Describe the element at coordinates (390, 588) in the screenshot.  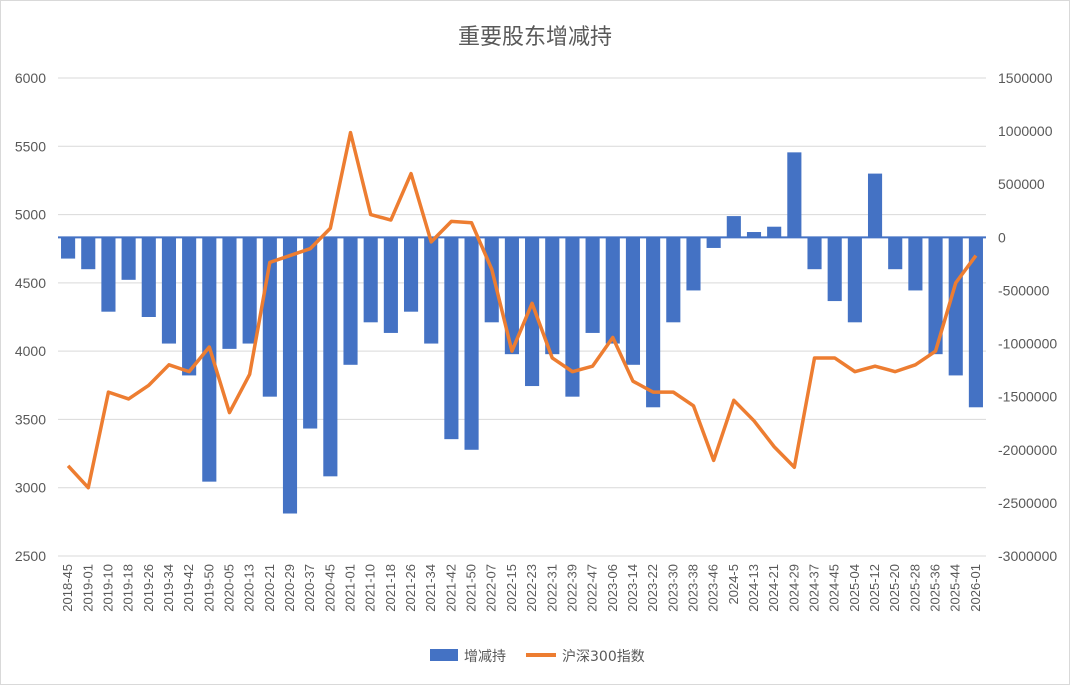
I see `x-axis-tick-label: 2021-18` at that location.